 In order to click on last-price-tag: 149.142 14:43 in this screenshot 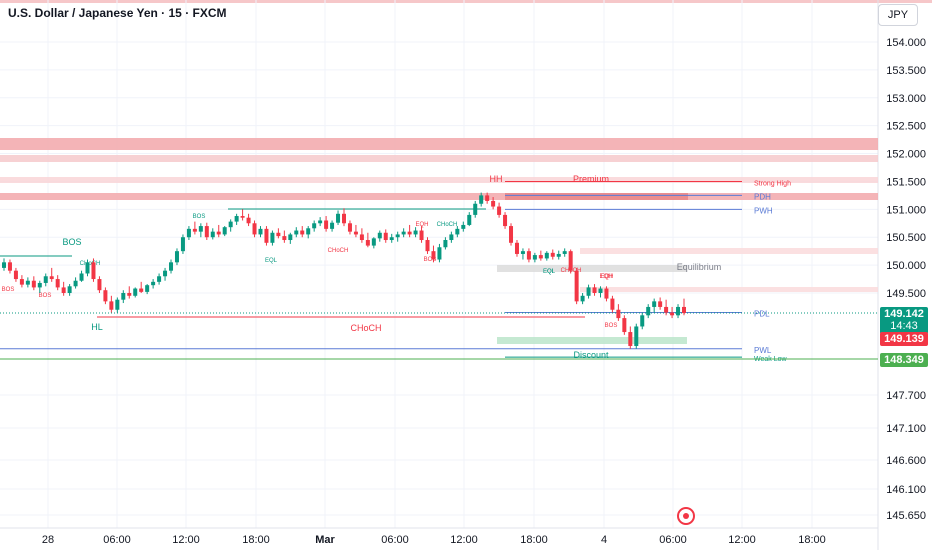, I will do `click(904, 320)`.